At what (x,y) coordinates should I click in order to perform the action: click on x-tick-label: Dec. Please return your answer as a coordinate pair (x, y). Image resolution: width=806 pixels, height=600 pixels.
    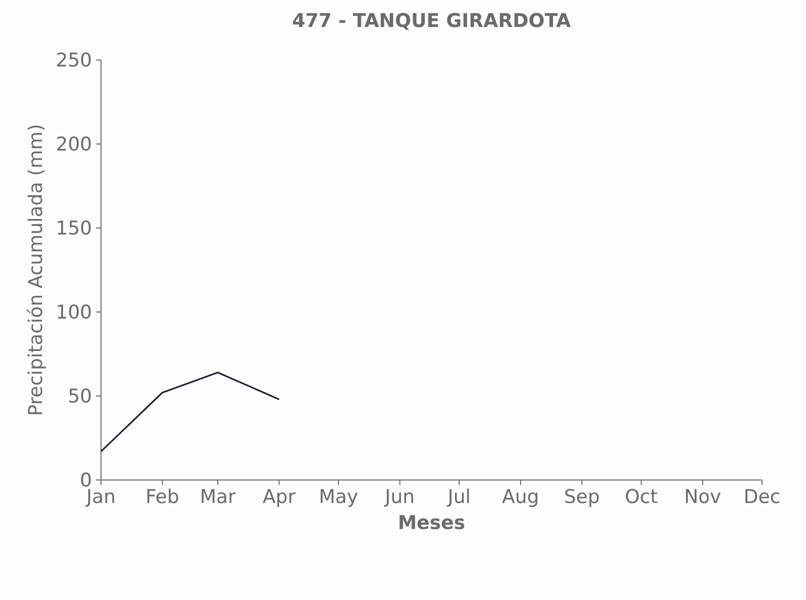
    Looking at the image, I should click on (762, 497).